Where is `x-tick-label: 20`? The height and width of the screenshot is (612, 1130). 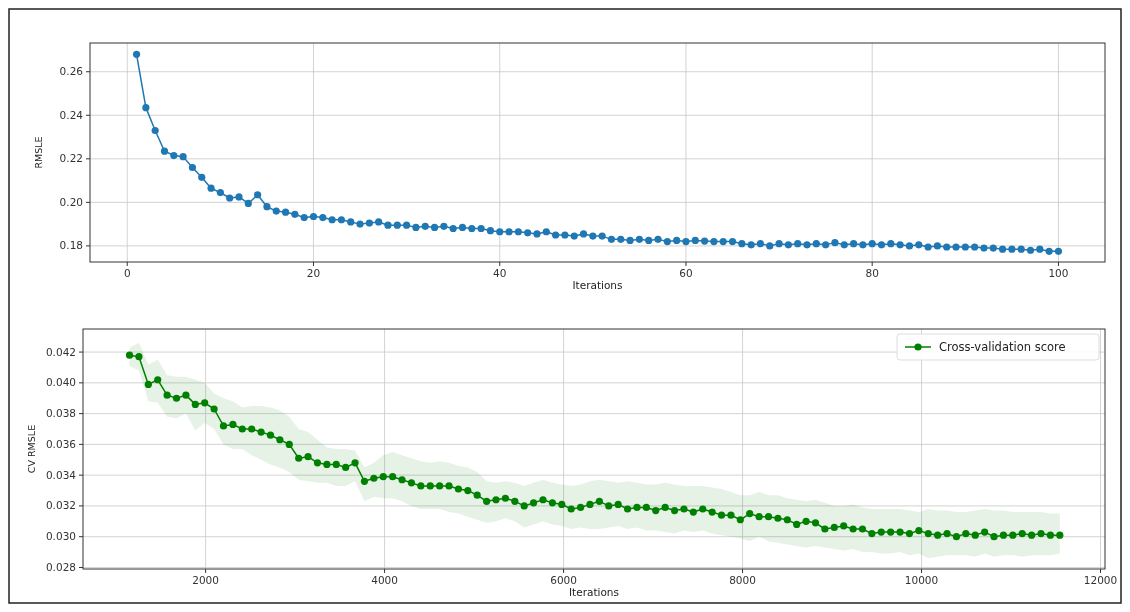 x-tick-label: 20 is located at coordinates (313, 273).